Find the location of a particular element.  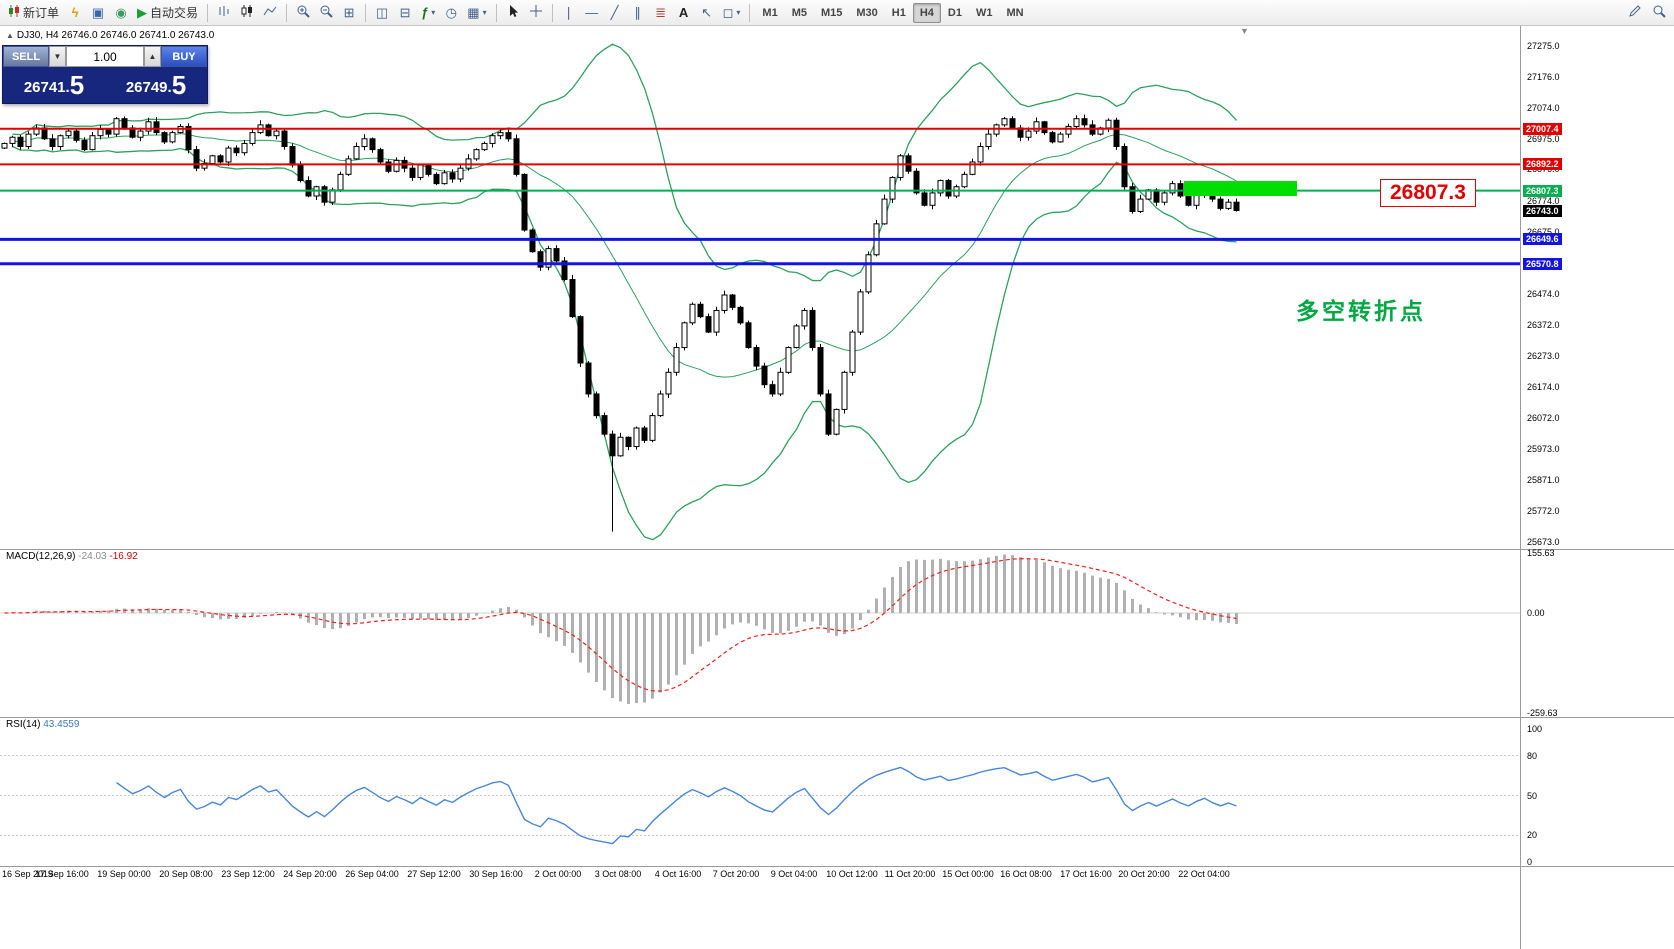

zoom-out-button is located at coordinates (326, 13).